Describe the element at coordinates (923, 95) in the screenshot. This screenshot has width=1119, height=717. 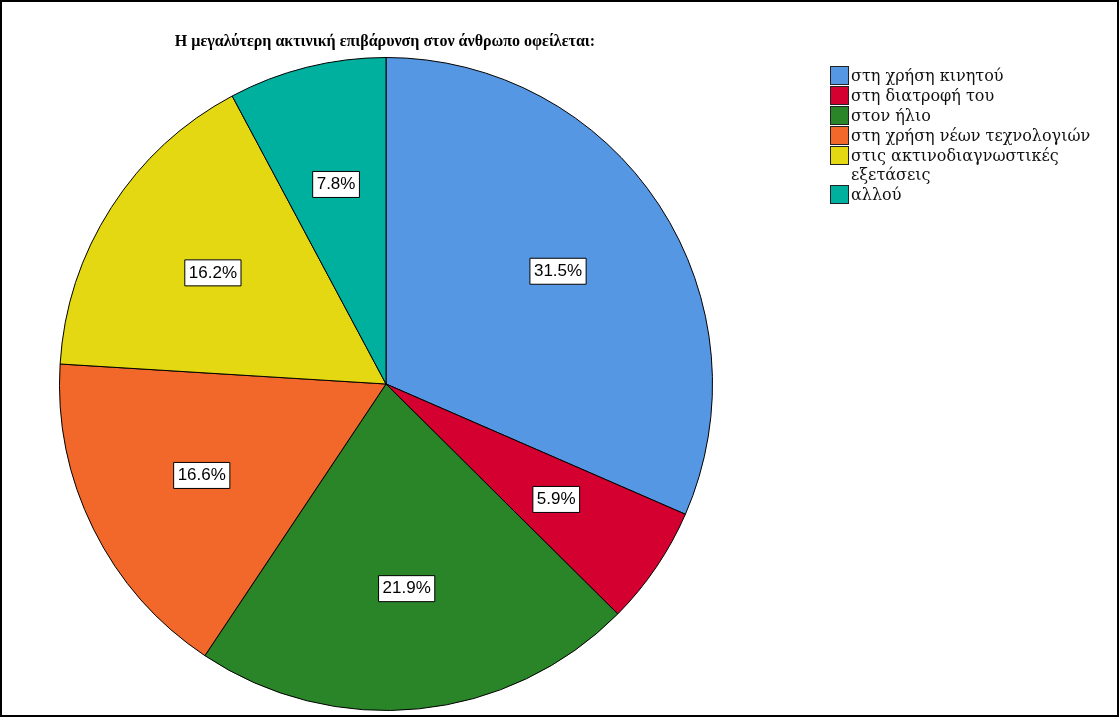
I see `legend-label: στη διατροφή του` at that location.